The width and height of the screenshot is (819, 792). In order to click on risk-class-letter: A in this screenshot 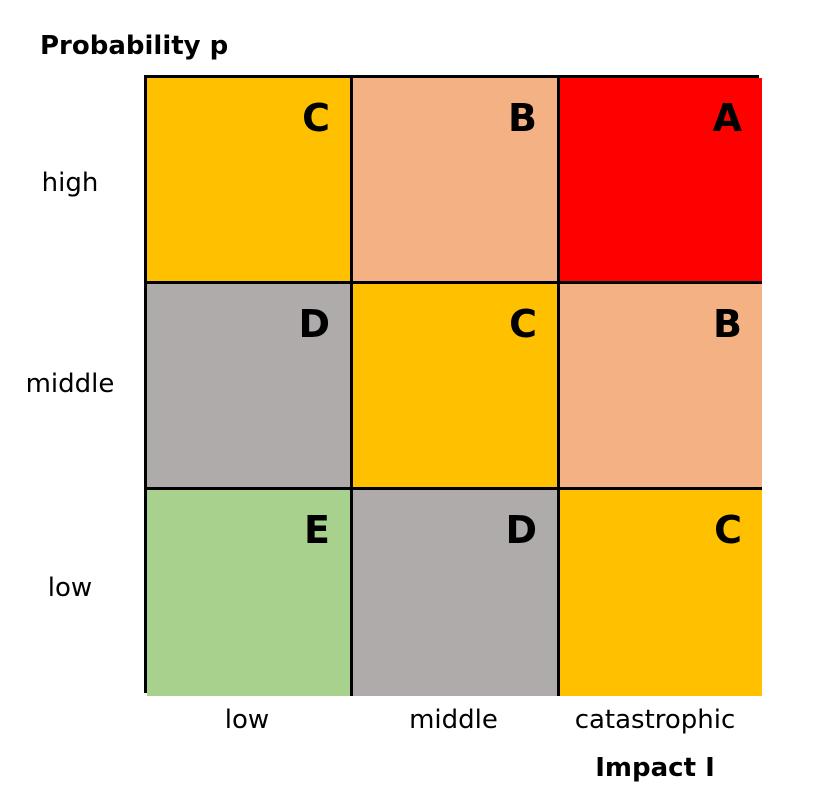, I will do `click(727, 118)`.